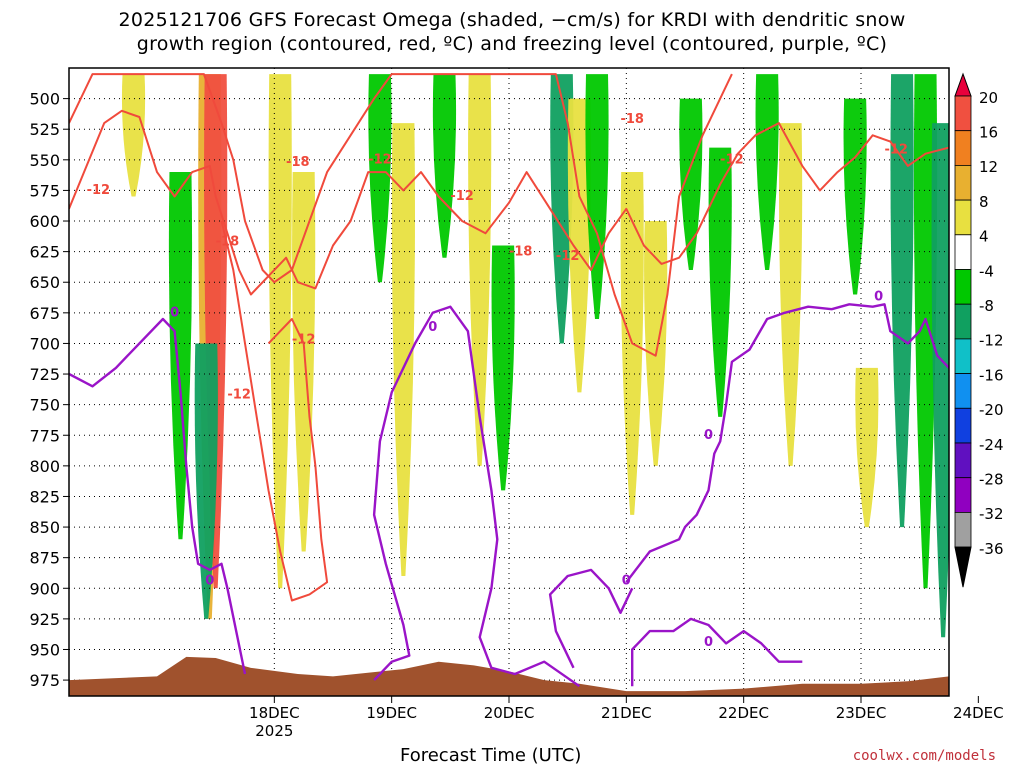 The height and width of the screenshot is (768, 1024). I want to click on y-tick-label-675: 675, so click(44, 313).